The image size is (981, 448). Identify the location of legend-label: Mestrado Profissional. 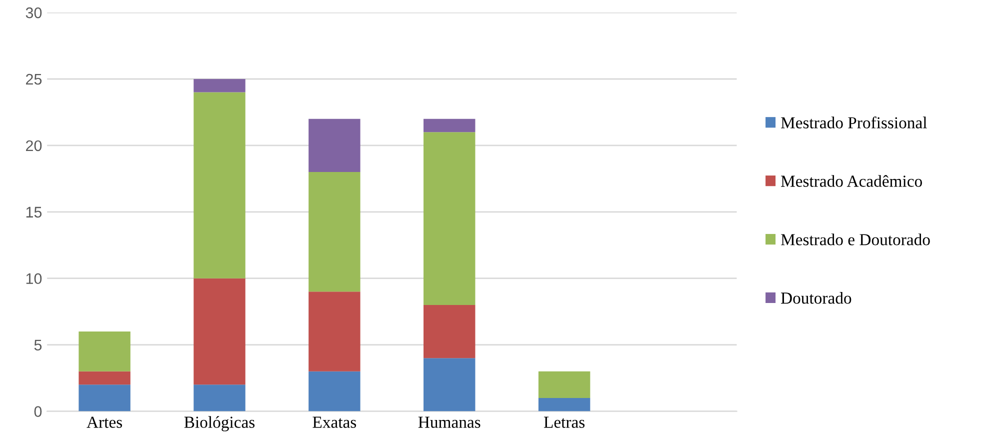
(854, 122).